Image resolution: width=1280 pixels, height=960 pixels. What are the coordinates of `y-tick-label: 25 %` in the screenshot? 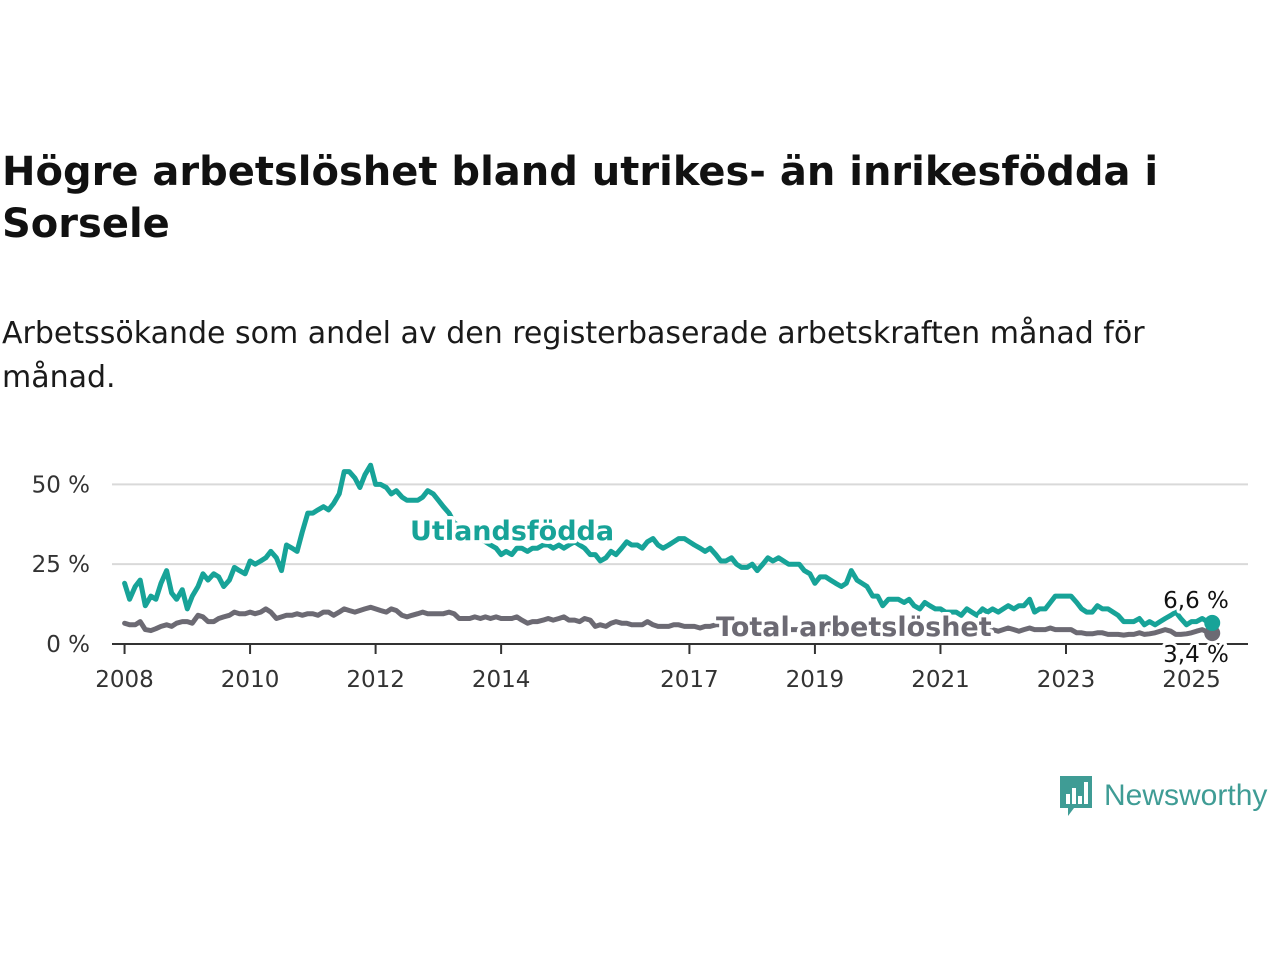 It's located at (61, 565).